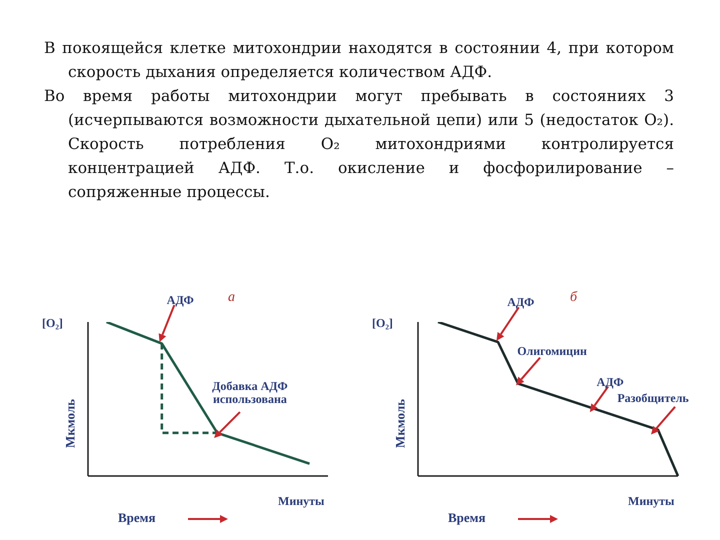  Describe the element at coordinates (359, 60) in the screenshot. I see `text: В покоящейся клетке митохондрии находятся в состоянии 4, при котором скорость дыхания определяется количеством АДФ.` at that location.